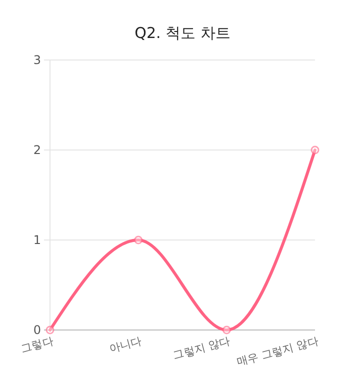 The image size is (343, 386). I want to click on x-tick-label: 그렇지 않다, so click(202, 348).